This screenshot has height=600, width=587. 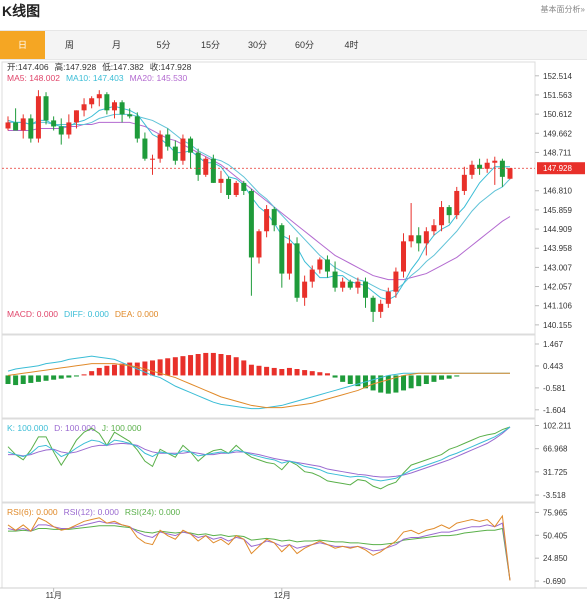 I want to click on rsi12-line, so click(x=259, y=550).